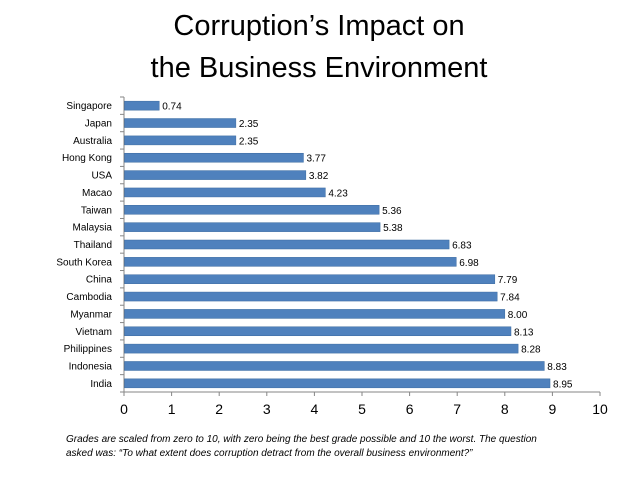 The image size is (638, 479). What do you see at coordinates (172, 107) in the screenshot?
I see `data-label: 0.74` at bounding box center [172, 107].